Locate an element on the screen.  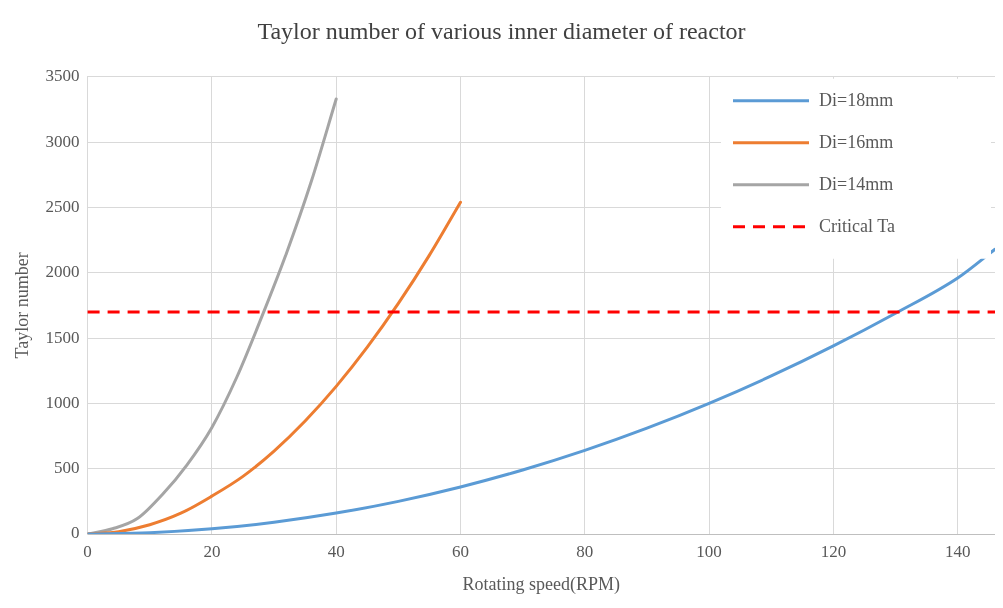
legend-label: Di=14mm is located at coordinates (856, 183).